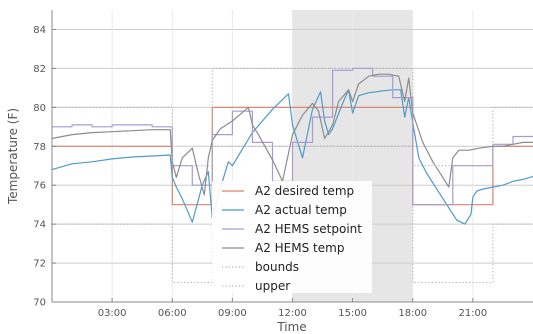  Describe the element at coordinates (412, 313) in the screenshot. I see `x-tick-label-5: 18:00` at that location.